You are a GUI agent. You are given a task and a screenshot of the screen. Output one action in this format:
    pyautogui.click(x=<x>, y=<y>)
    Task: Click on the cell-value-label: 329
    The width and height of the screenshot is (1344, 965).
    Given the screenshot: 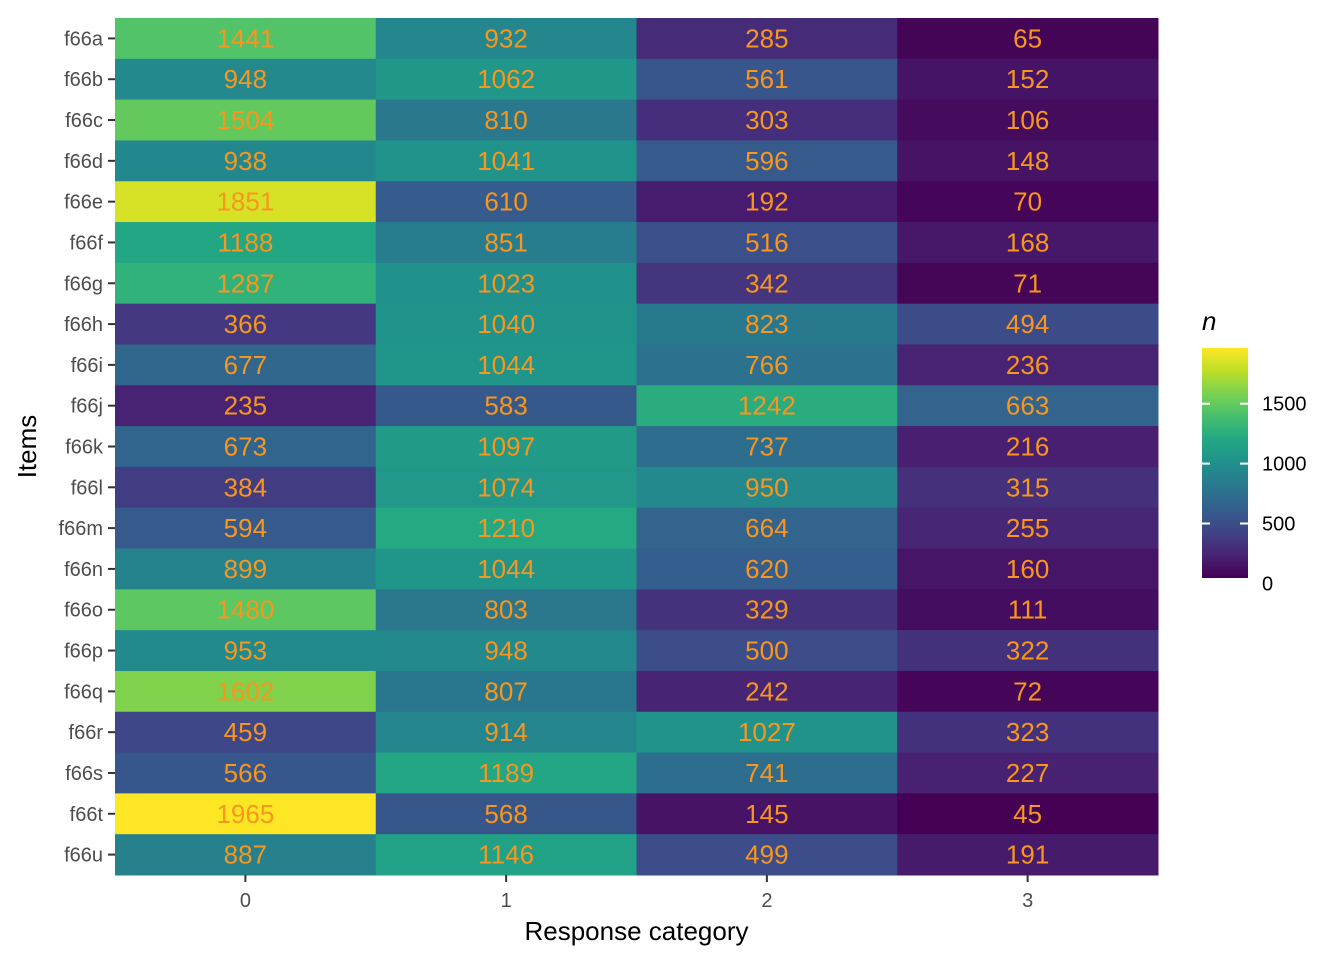 What is the action you would take?
    pyautogui.click(x=766, y=610)
    